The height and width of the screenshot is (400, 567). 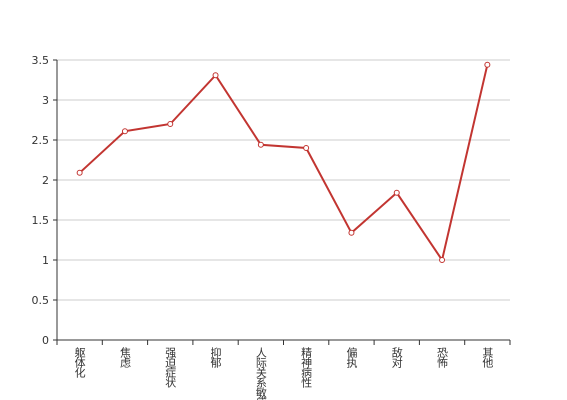 What do you see at coordinates (396, 357) in the screenshot?
I see `x-tick-label: 敌对` at bounding box center [396, 357].